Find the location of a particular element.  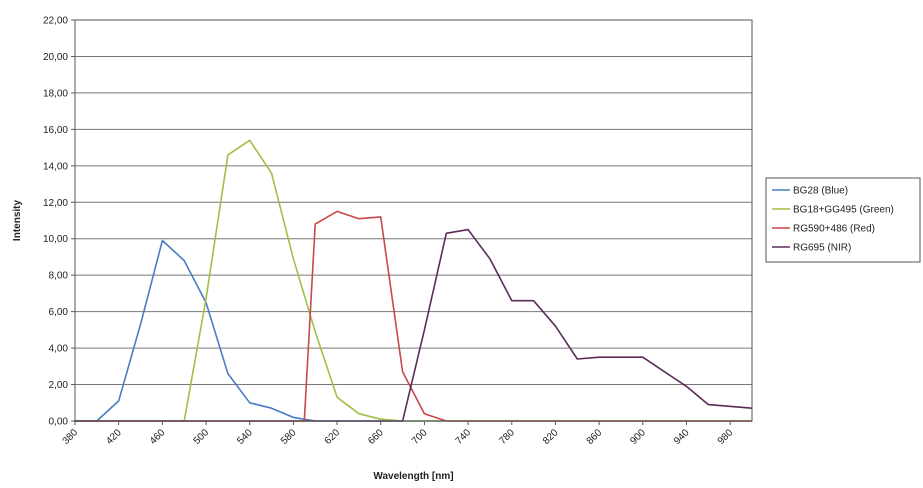

x-tick-label: 700 is located at coordinates (420, 437).